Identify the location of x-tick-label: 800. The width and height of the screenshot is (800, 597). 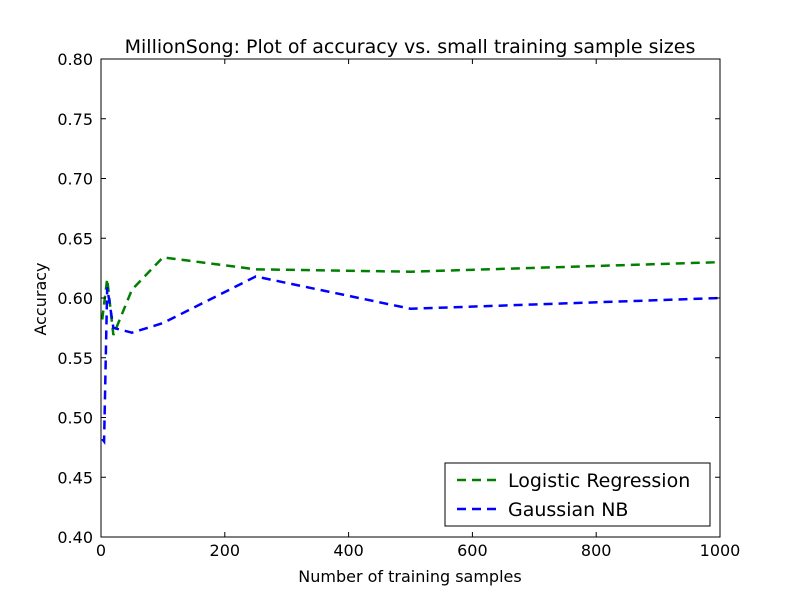
(596, 550).